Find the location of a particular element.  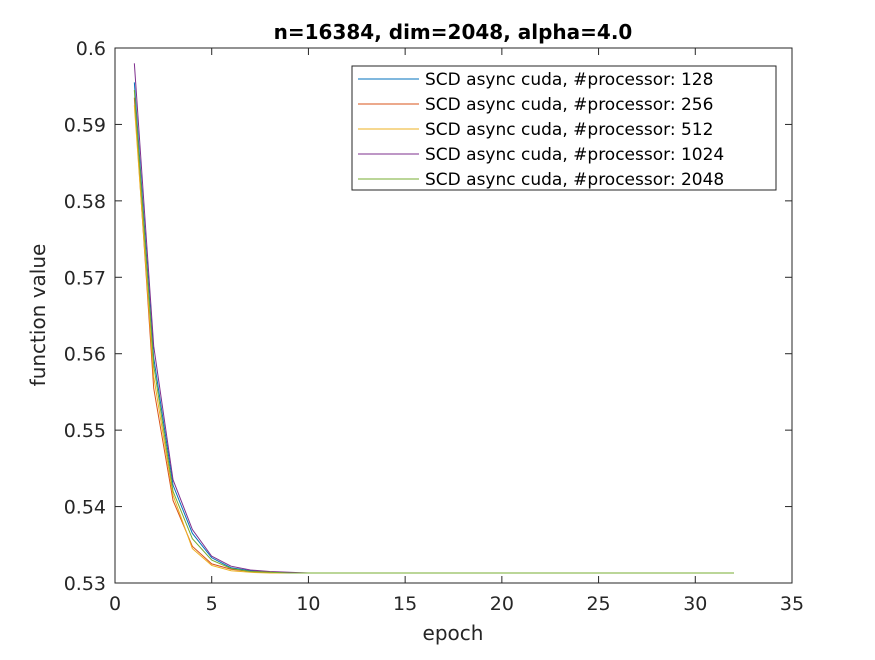

y-tick-label: 0.54 is located at coordinates (85, 508).